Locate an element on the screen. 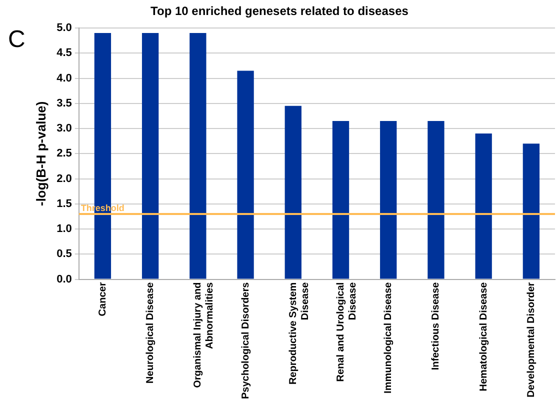 The image size is (559, 402). x-tick-label: Renal and Urological Disease is located at coordinates (347, 332).